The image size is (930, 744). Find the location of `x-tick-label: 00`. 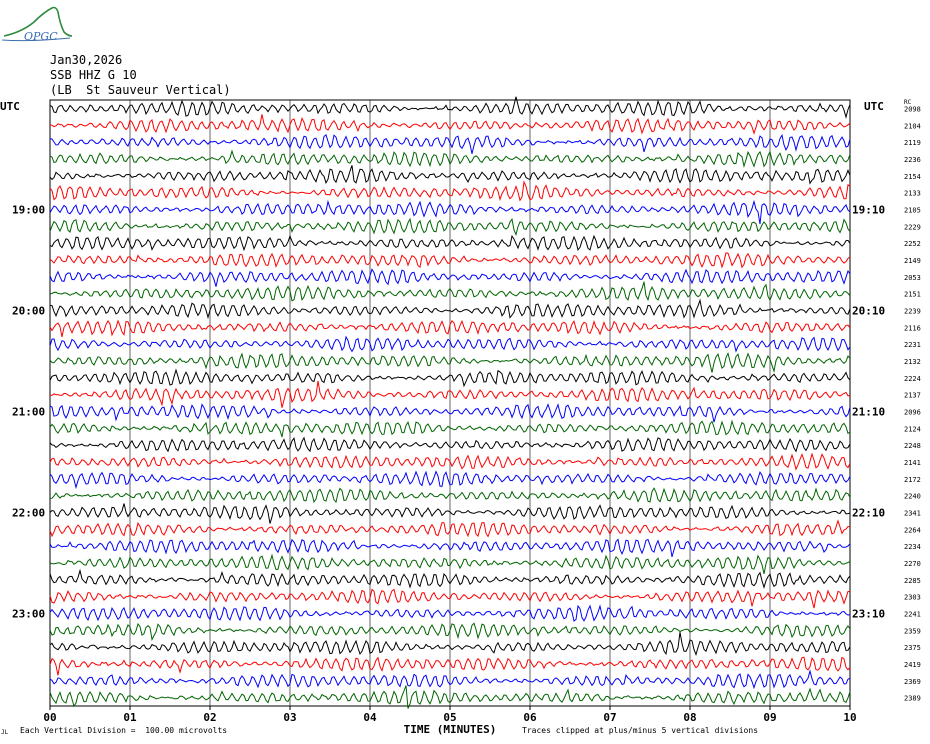

x-tick-label: 00 is located at coordinates (49, 717).